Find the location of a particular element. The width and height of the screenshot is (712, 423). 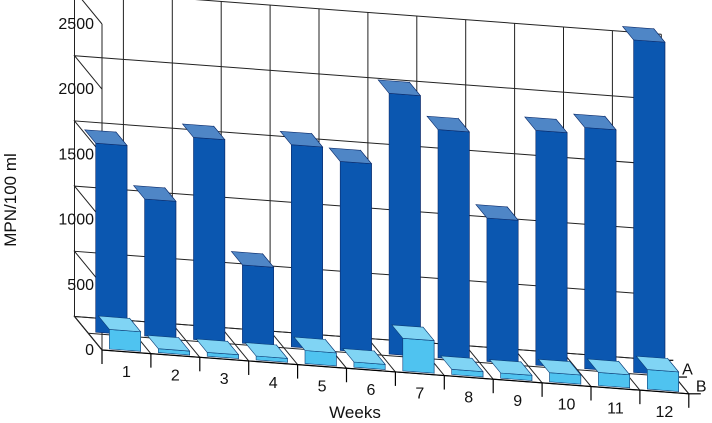

y-axis-title: MPN/100 ml is located at coordinates (10, 200).